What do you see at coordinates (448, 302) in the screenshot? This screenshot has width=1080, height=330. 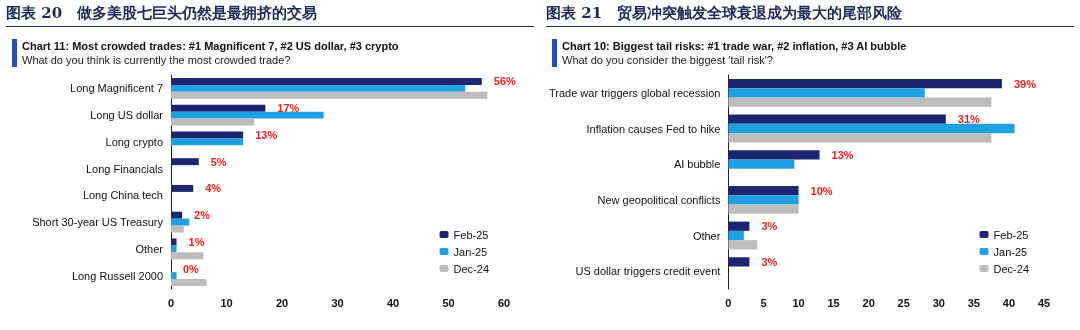 I see `x-tick-label: 50` at bounding box center [448, 302].